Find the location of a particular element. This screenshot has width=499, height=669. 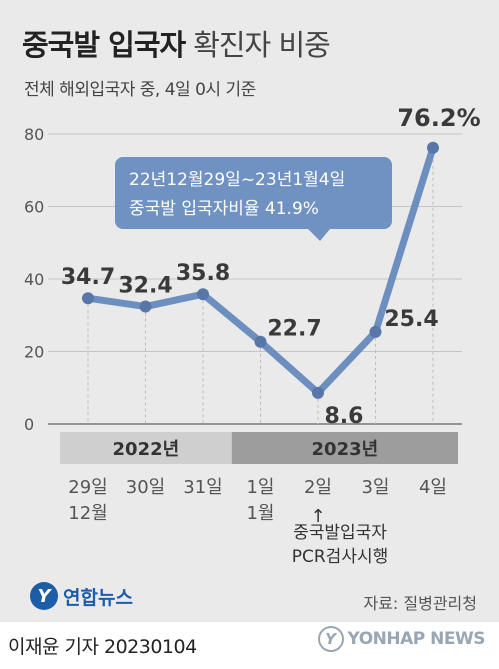

data-label: 32.4 is located at coordinates (145, 286).